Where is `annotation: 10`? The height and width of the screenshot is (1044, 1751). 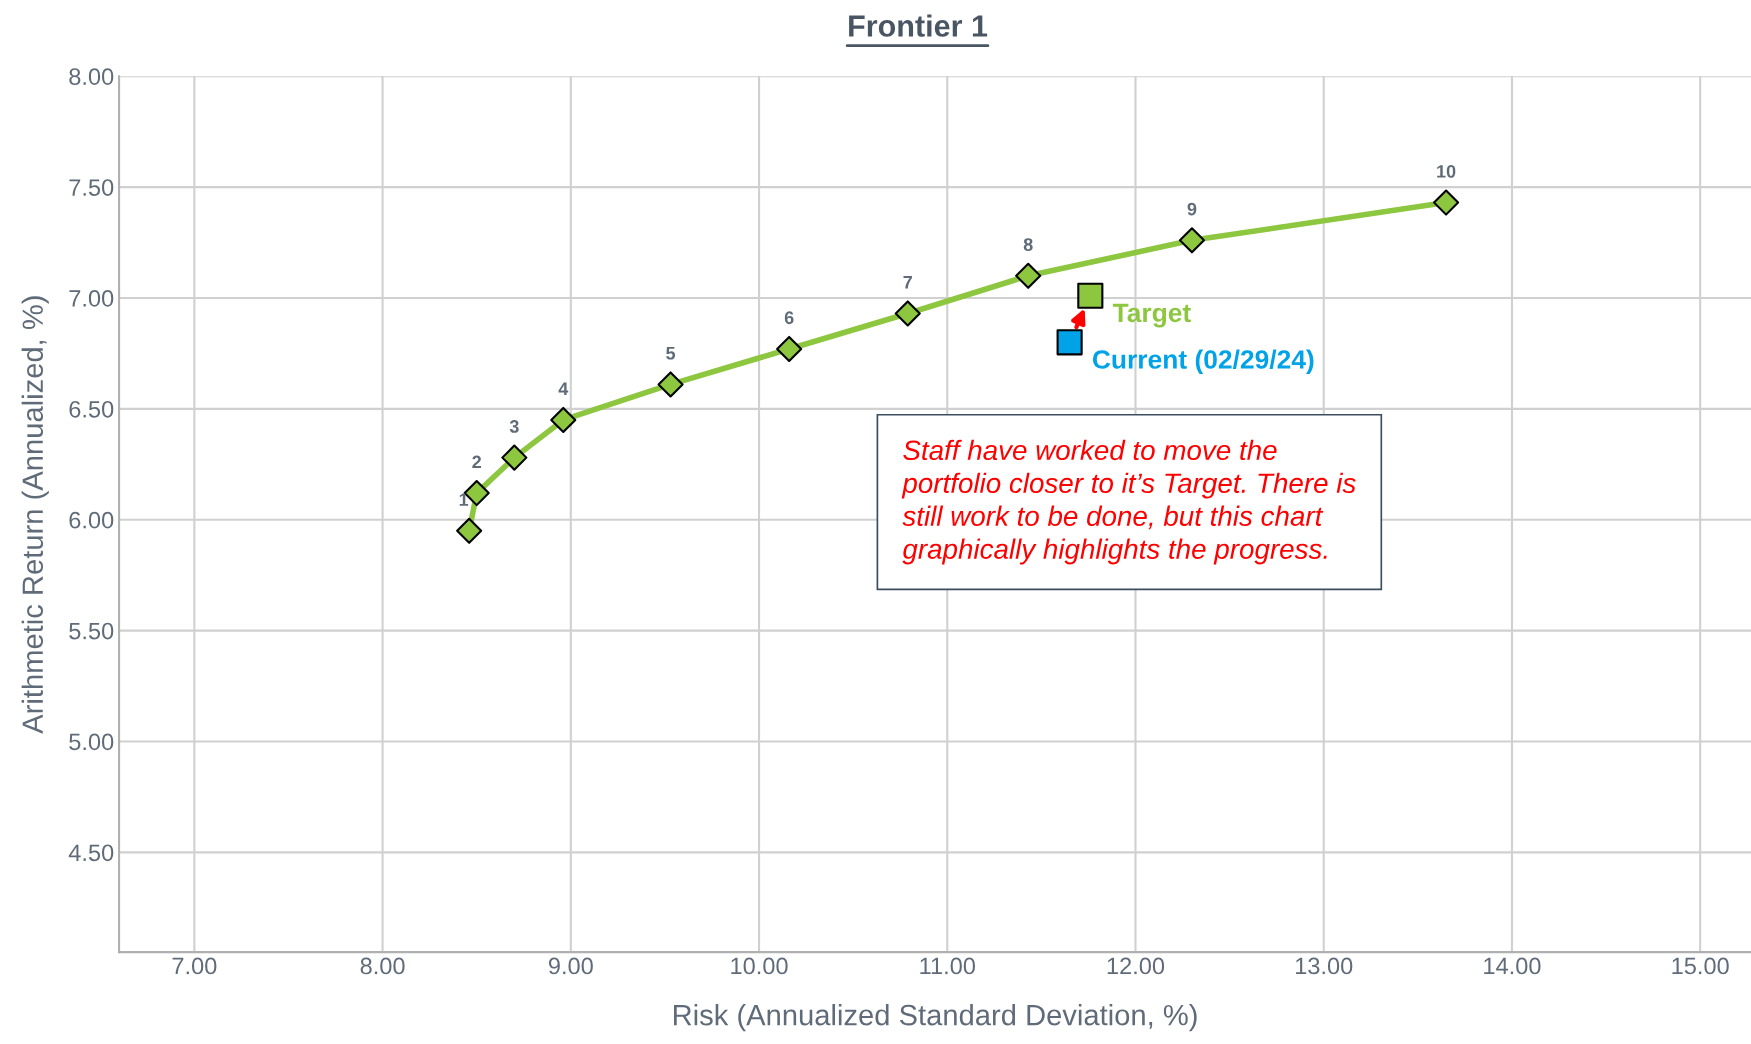 annotation: 10 is located at coordinates (1446, 171).